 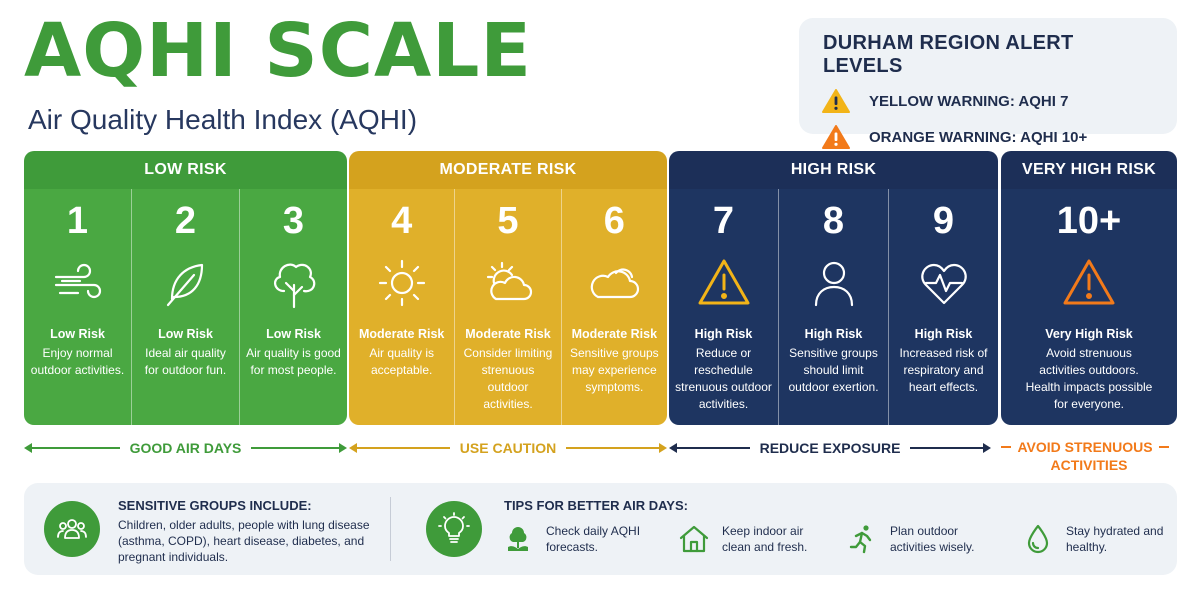 I want to click on level-value: 1, so click(x=77, y=221).